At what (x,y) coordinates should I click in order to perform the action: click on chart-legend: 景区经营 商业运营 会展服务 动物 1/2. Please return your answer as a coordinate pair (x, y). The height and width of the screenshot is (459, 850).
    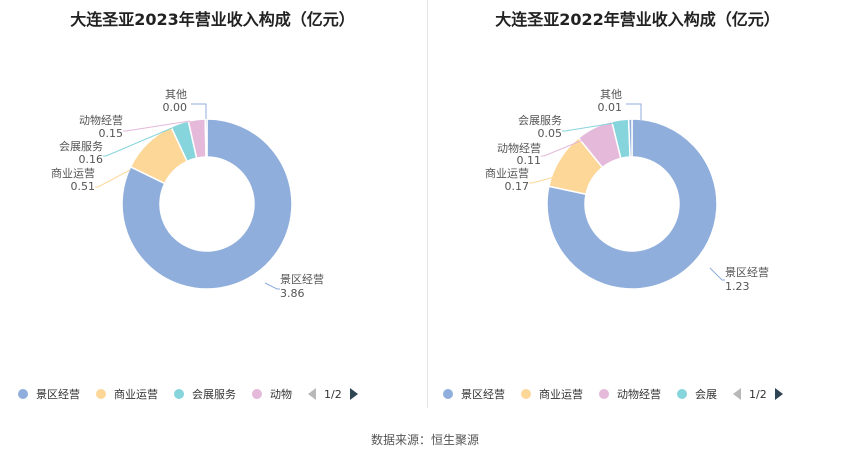
    Looking at the image, I should click on (188, 394).